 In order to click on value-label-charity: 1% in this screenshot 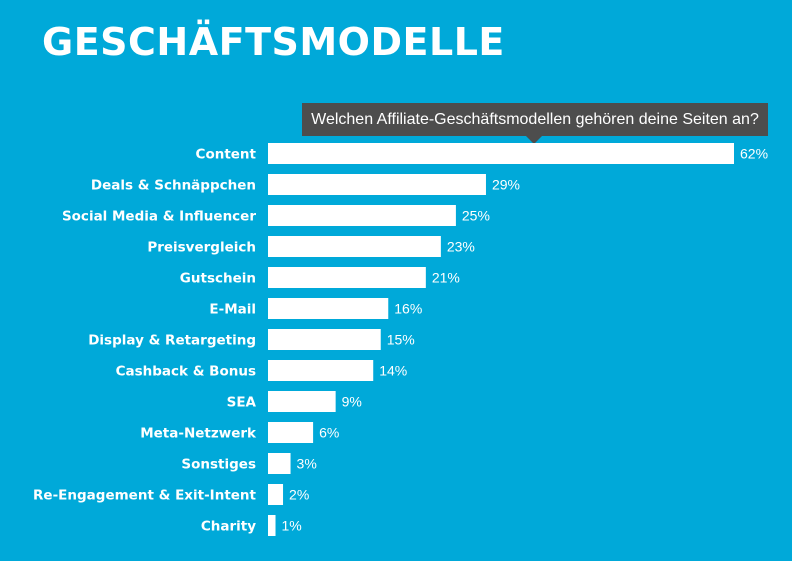, I will do `click(292, 526)`.